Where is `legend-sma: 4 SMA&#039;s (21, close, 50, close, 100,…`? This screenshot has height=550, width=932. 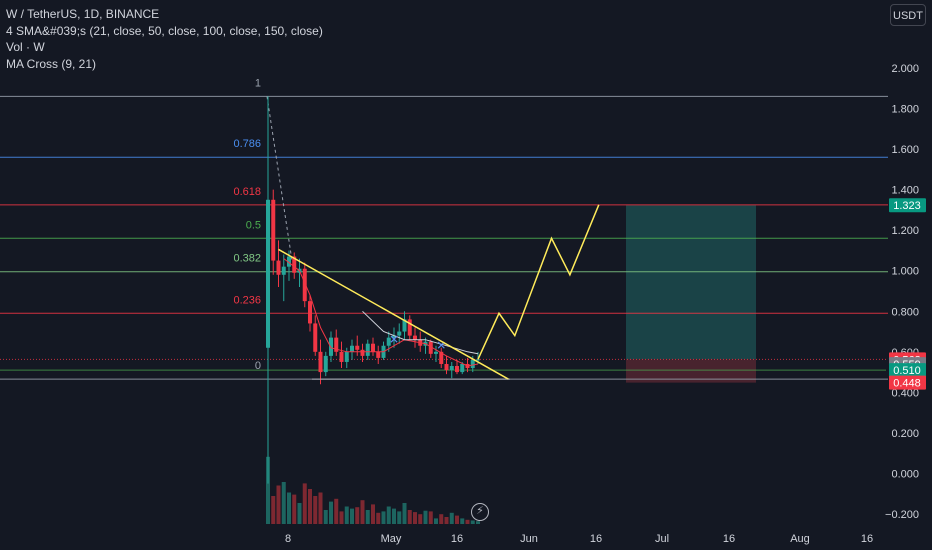 legend-sma: 4 SMA&#039;s (21, close, 50, close, 100,… is located at coordinates (164, 30).